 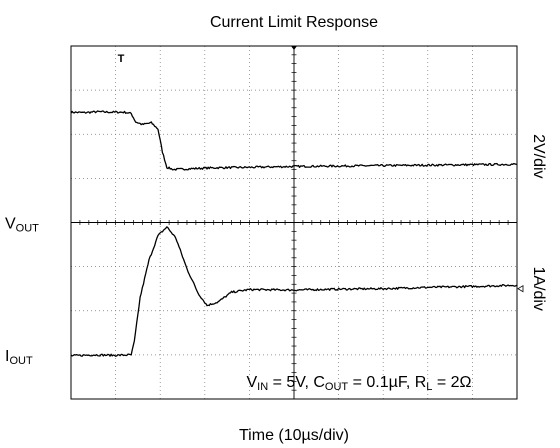 What do you see at coordinates (22, 225) in the screenshot?
I see `channel-label-vout: VOUT` at bounding box center [22, 225].